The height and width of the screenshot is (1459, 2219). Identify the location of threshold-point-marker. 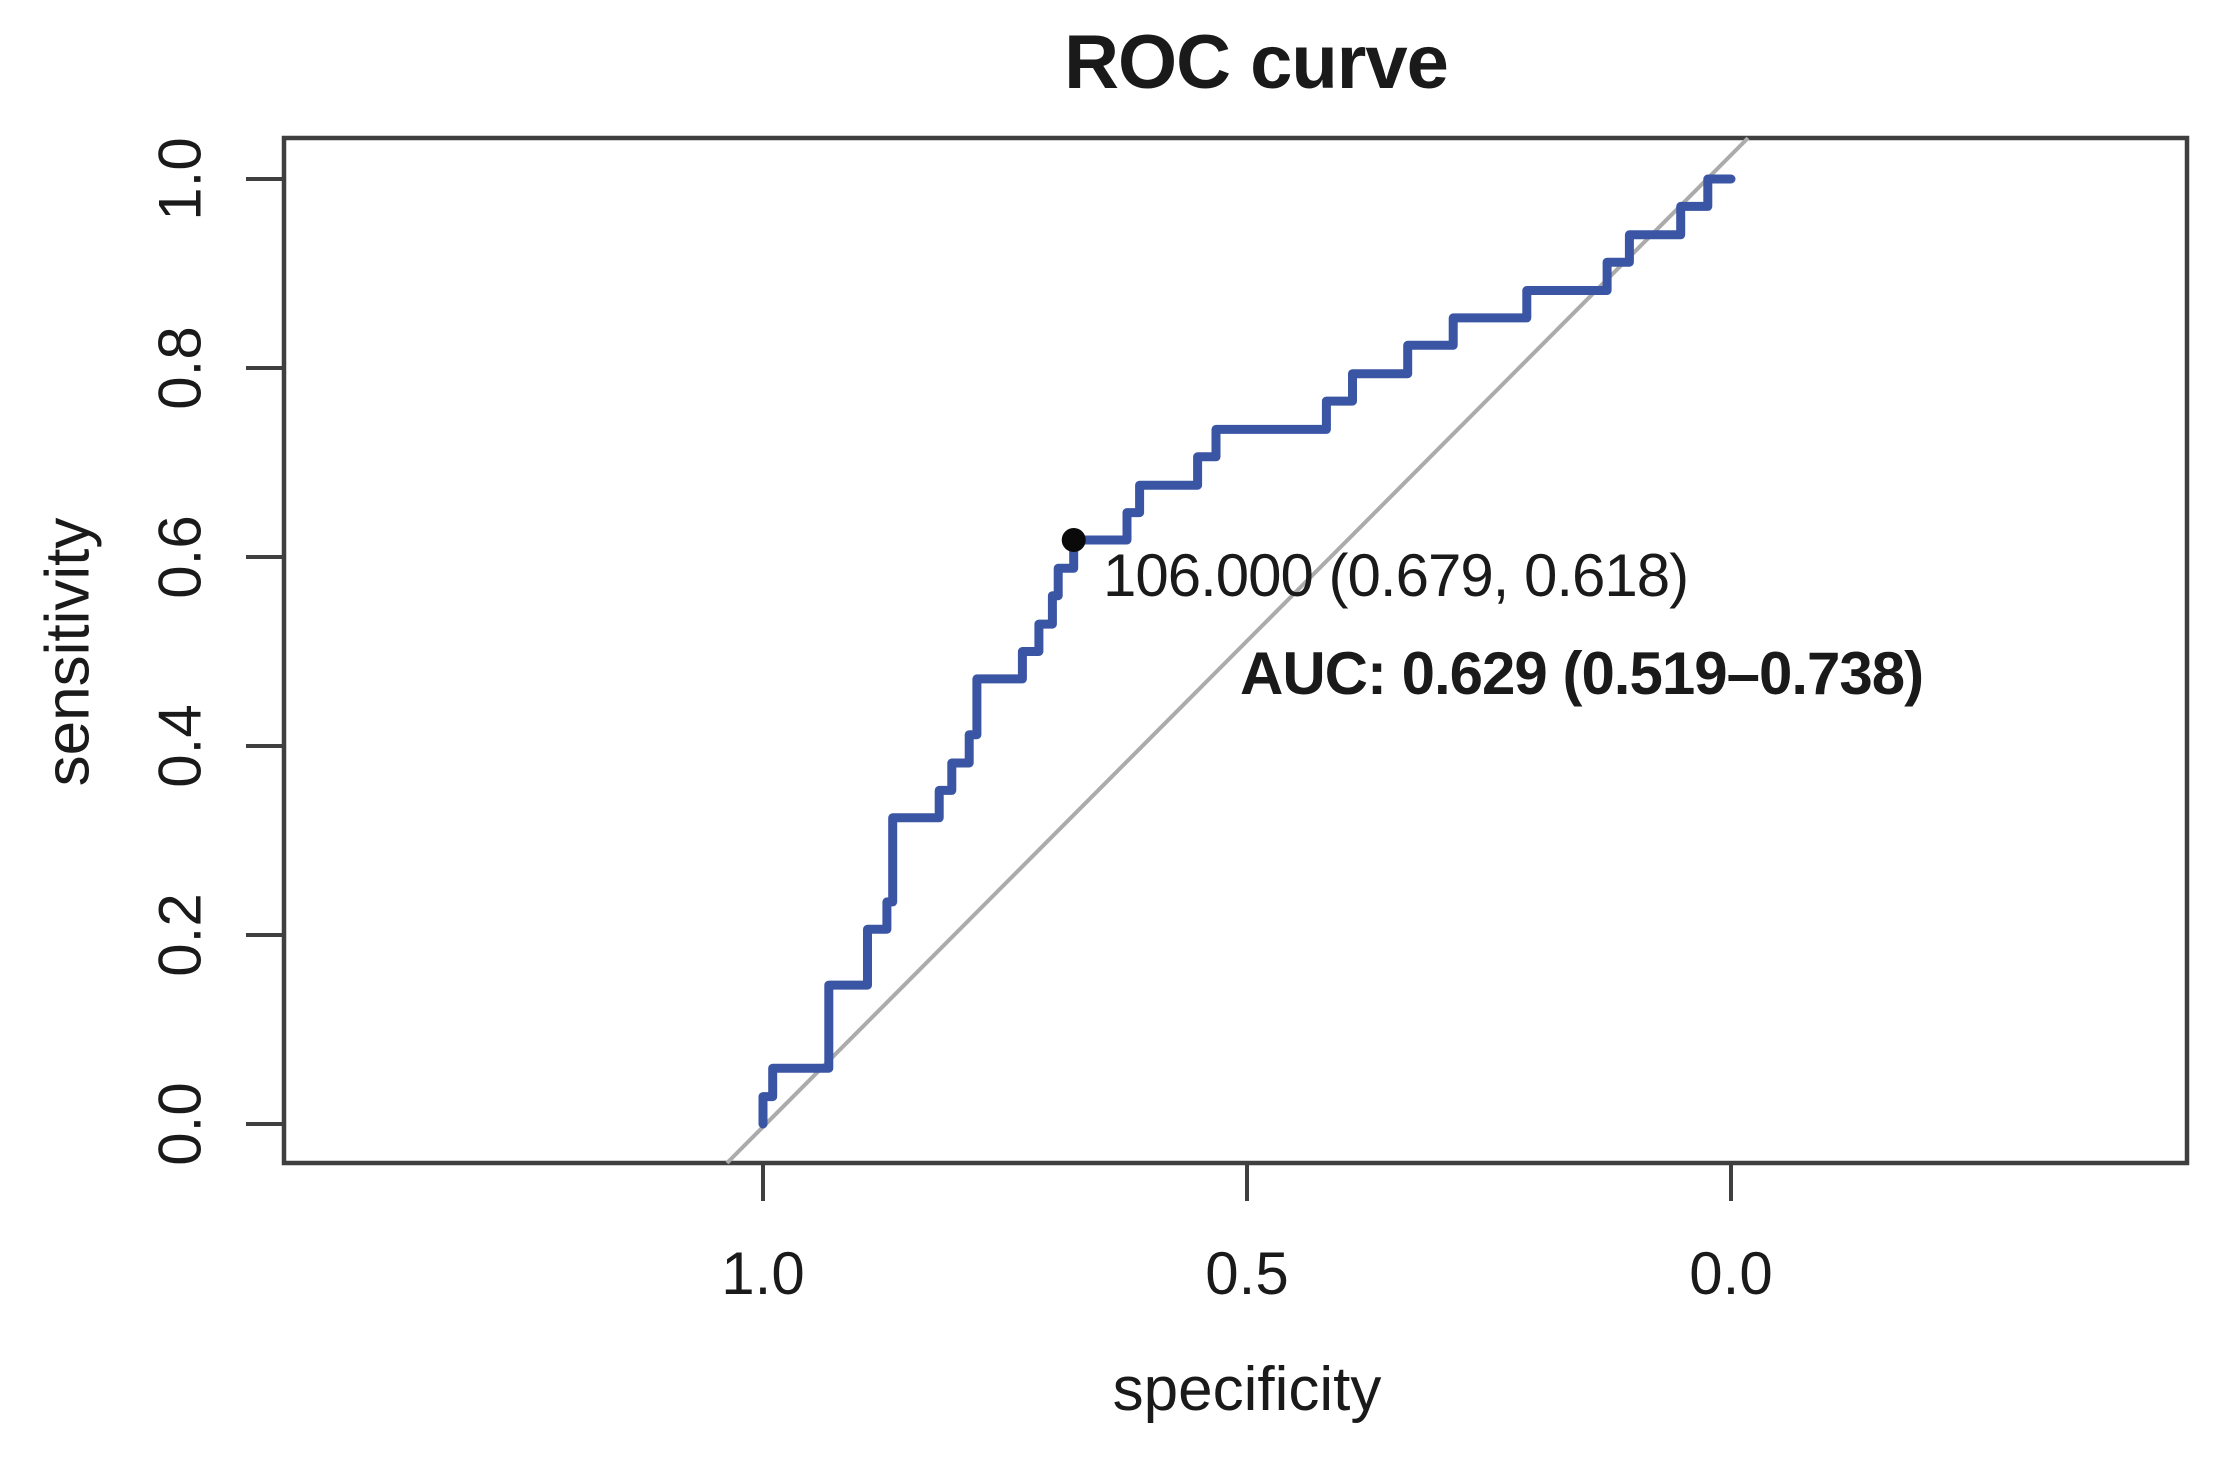
(1073, 539).